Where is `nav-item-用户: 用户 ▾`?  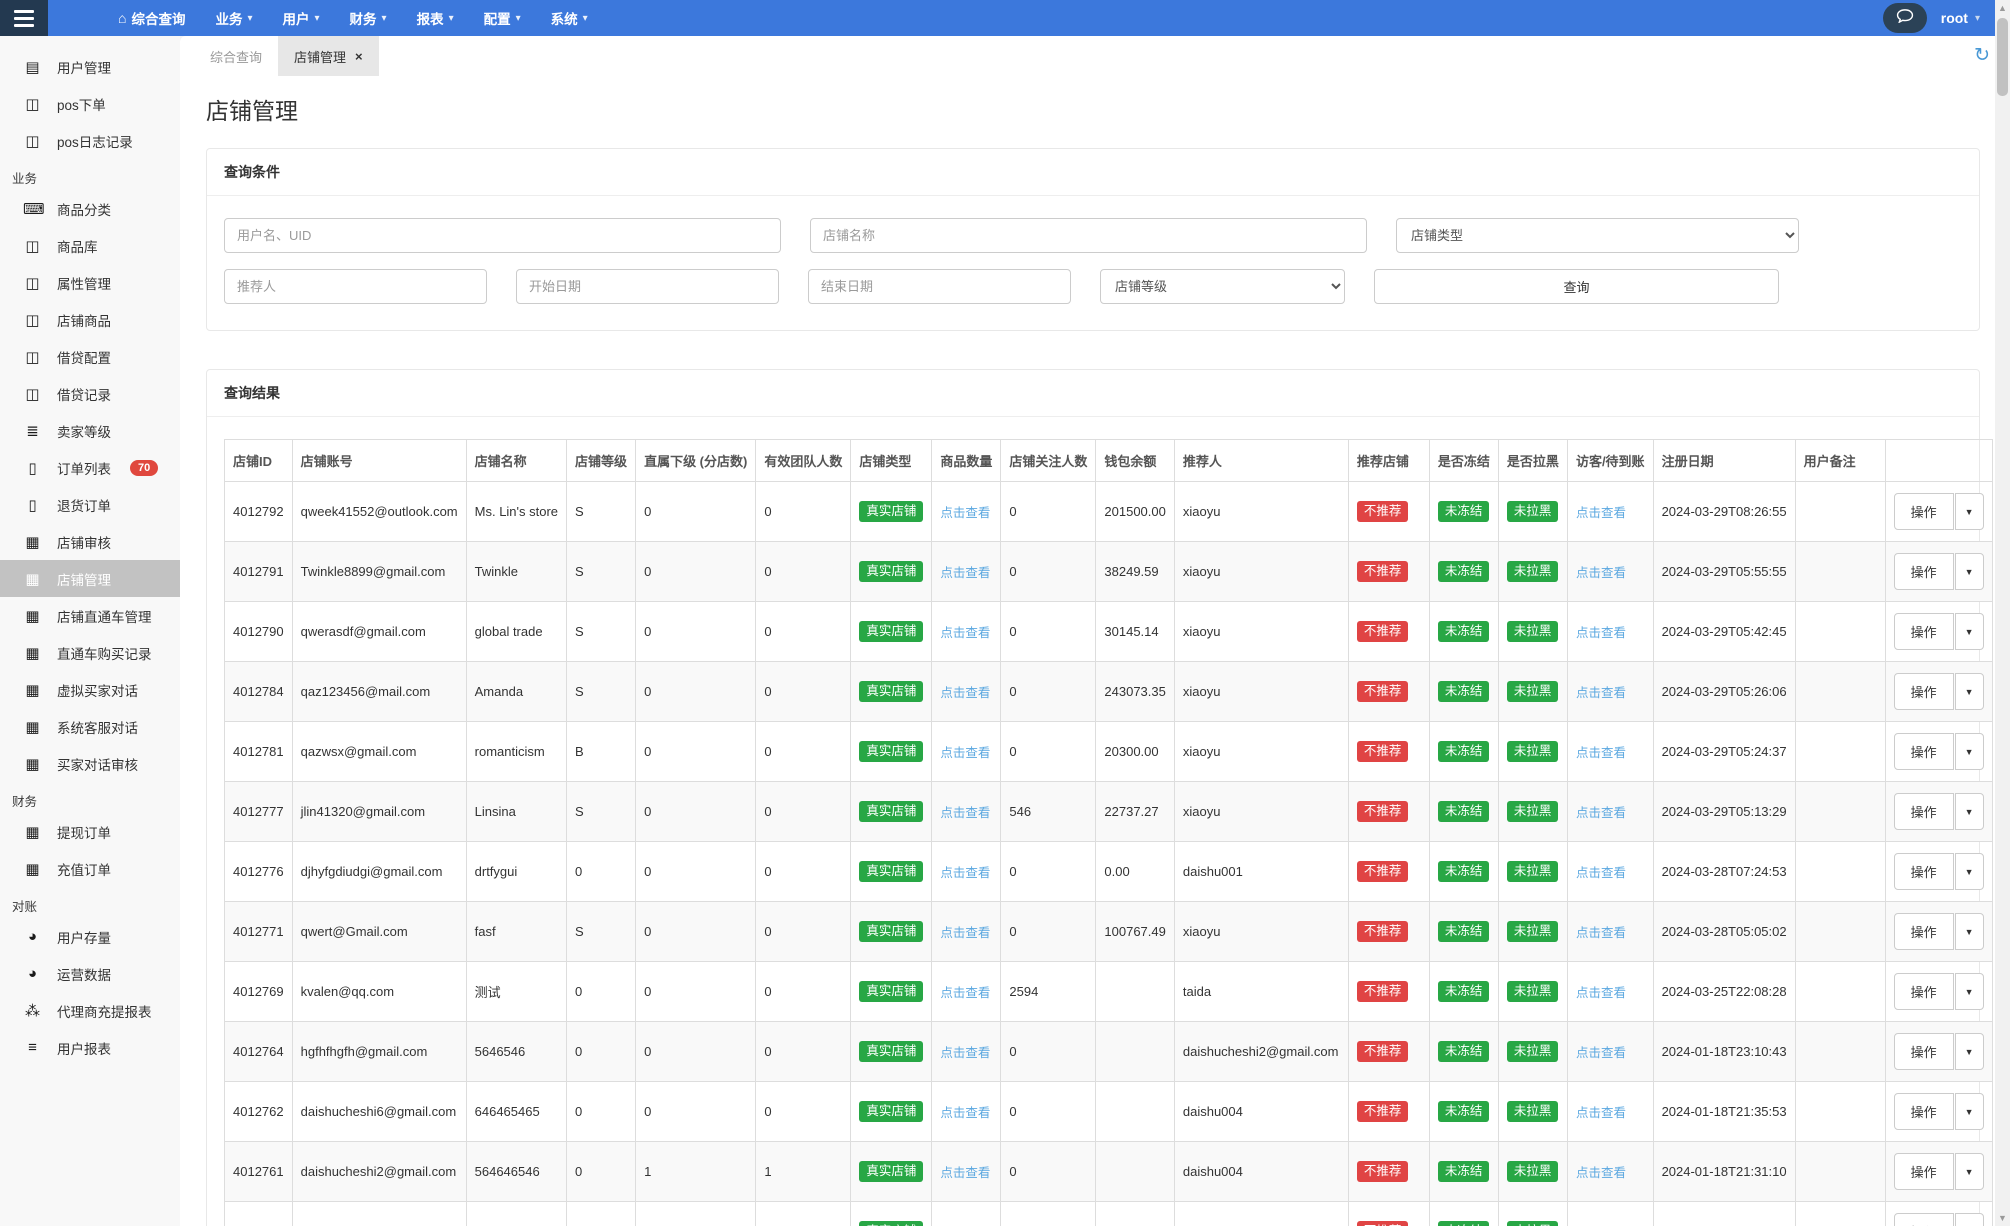 nav-item-用户: 用户 ▾ is located at coordinates (301, 18).